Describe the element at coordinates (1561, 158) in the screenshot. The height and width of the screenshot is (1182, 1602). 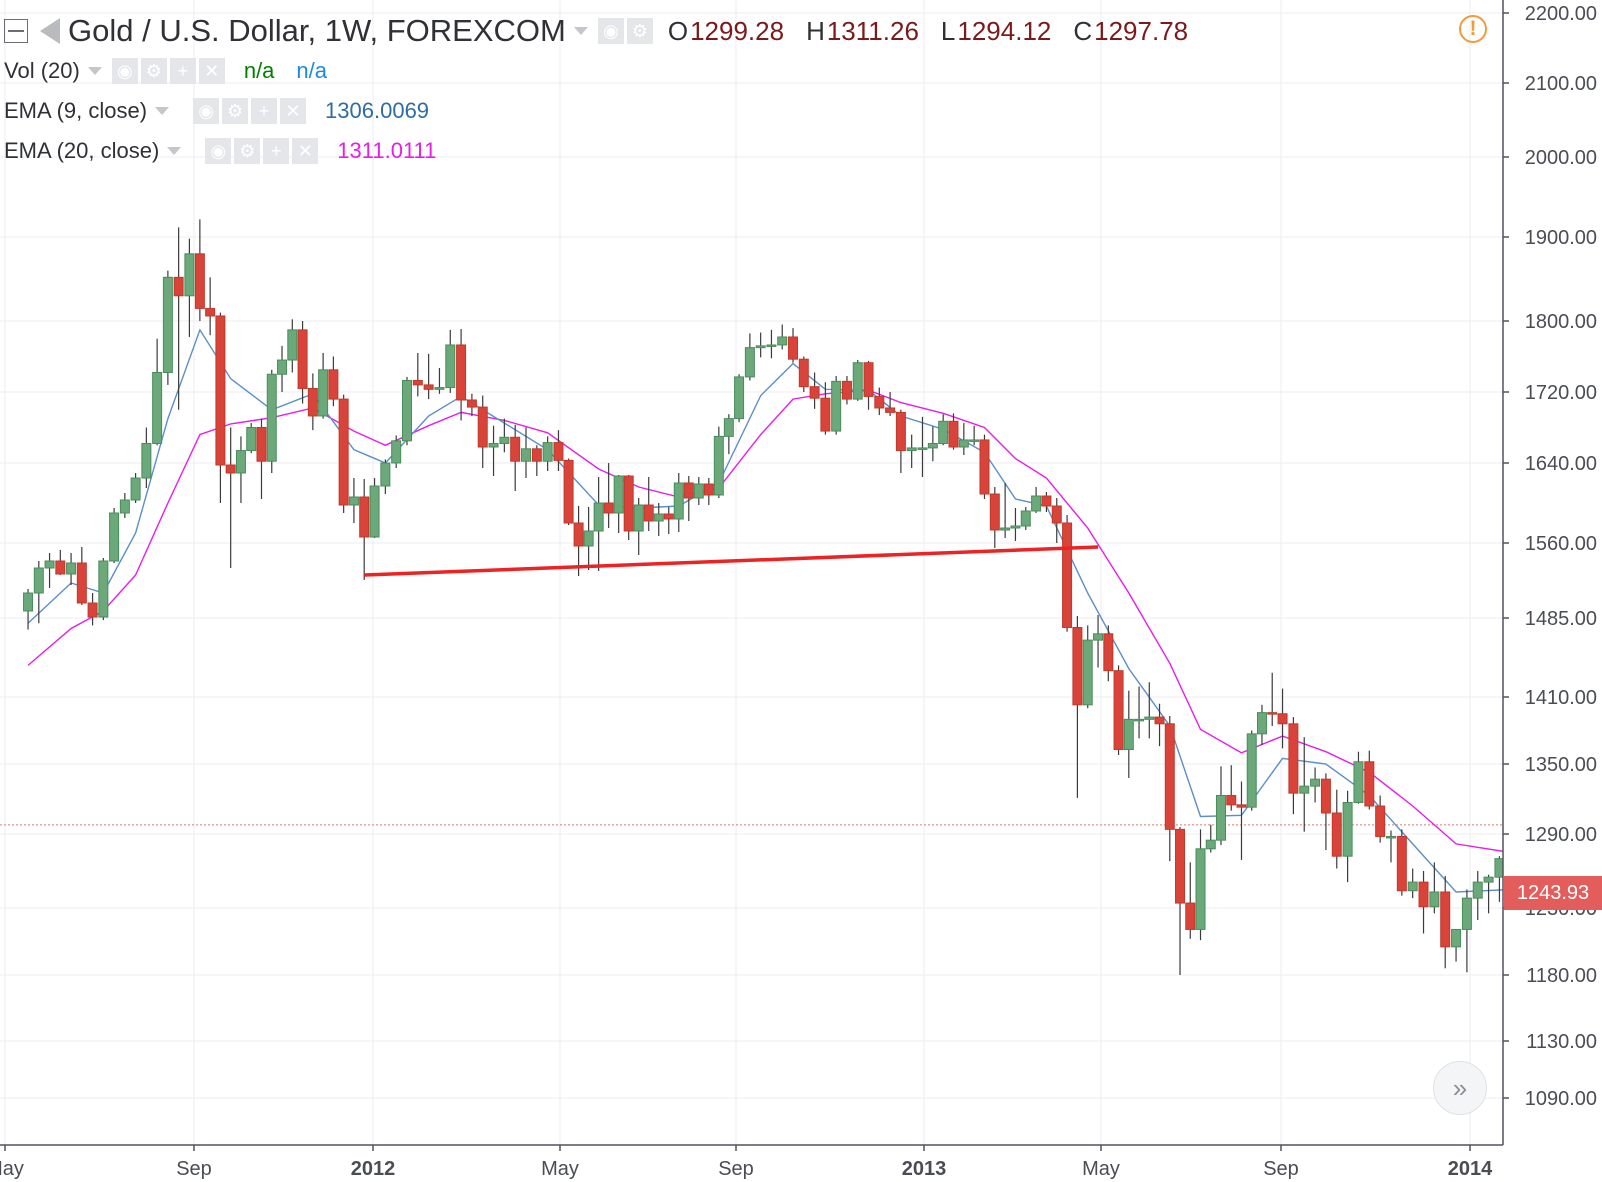
I see `price-tick-label: 2000.00` at that location.